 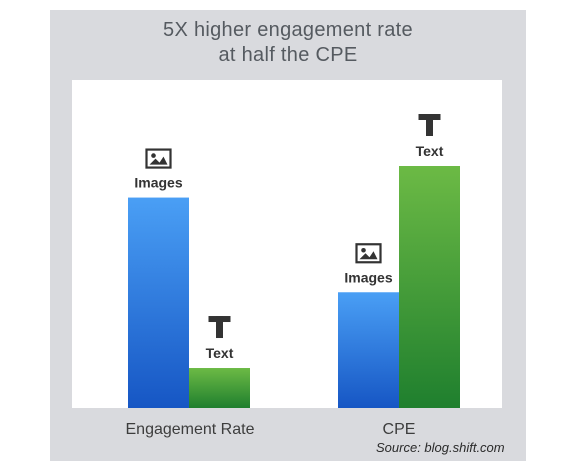 What do you see at coordinates (429, 287) in the screenshot?
I see `bar-text-cpe` at bounding box center [429, 287].